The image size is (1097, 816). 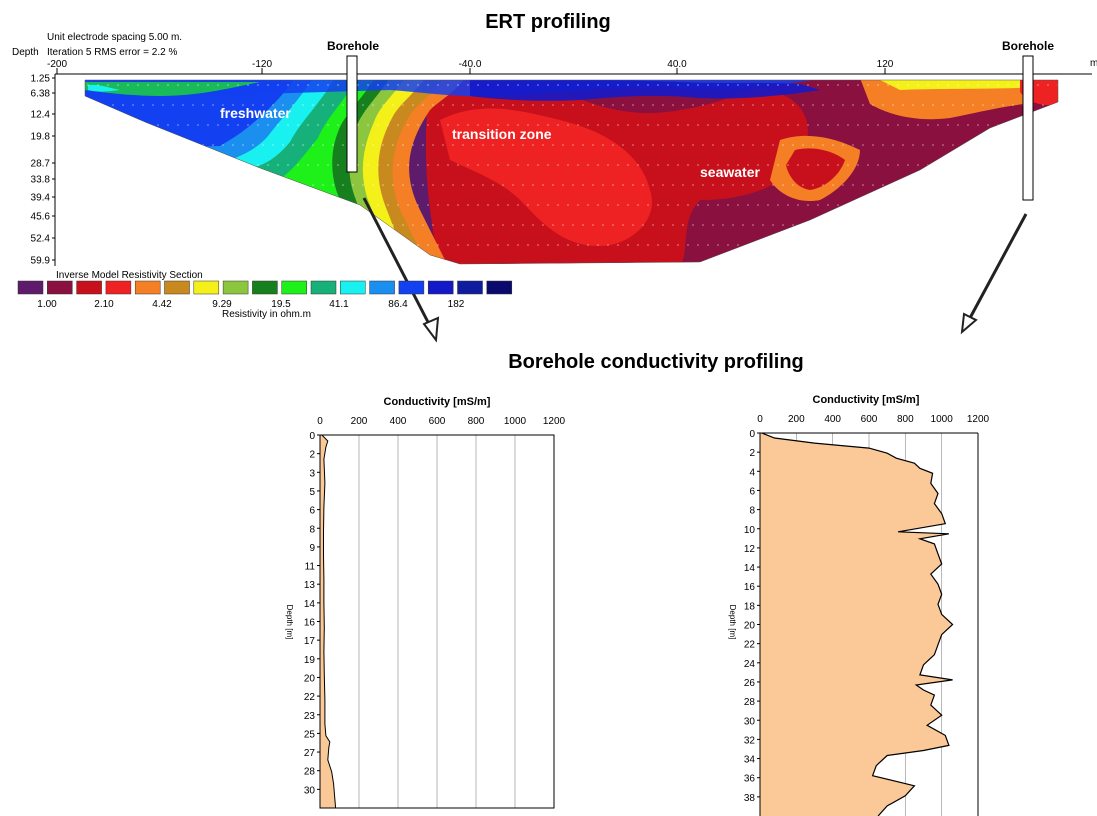 I want to click on ert-depth-tick-label: 39.4, so click(x=41, y=198).